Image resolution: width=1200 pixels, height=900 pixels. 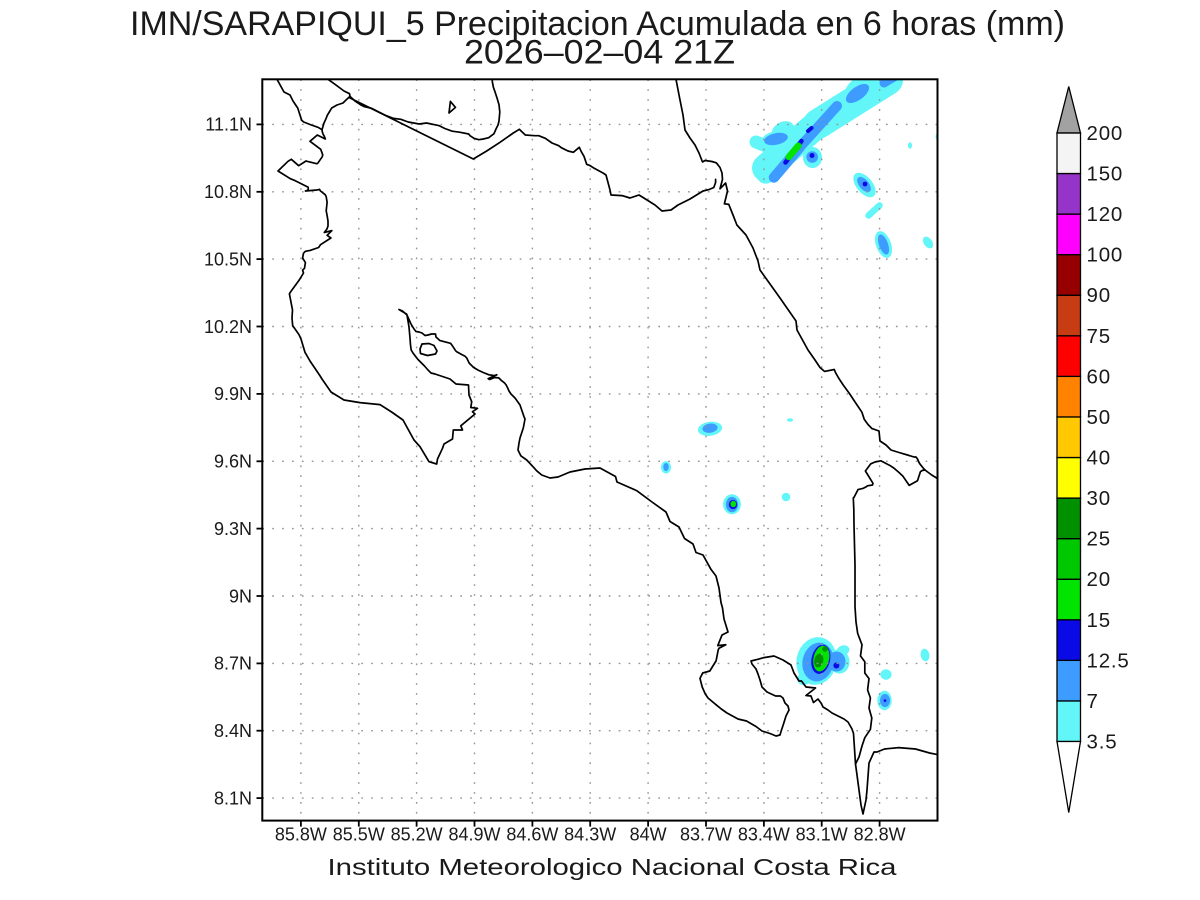 I want to click on svg-text: 10.5N, so click(x=228, y=259).